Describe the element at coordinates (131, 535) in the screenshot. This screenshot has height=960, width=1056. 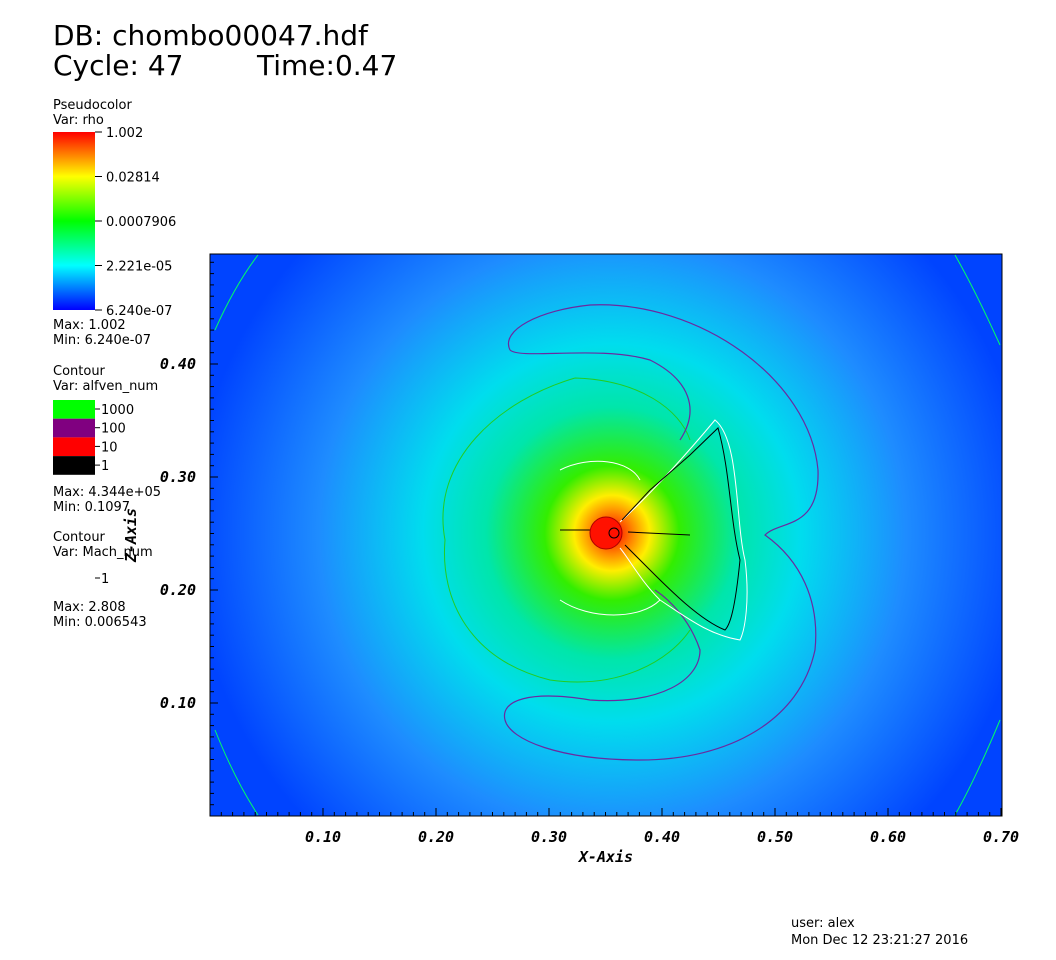
I see `y-axis-title: Z-Axis` at that location.